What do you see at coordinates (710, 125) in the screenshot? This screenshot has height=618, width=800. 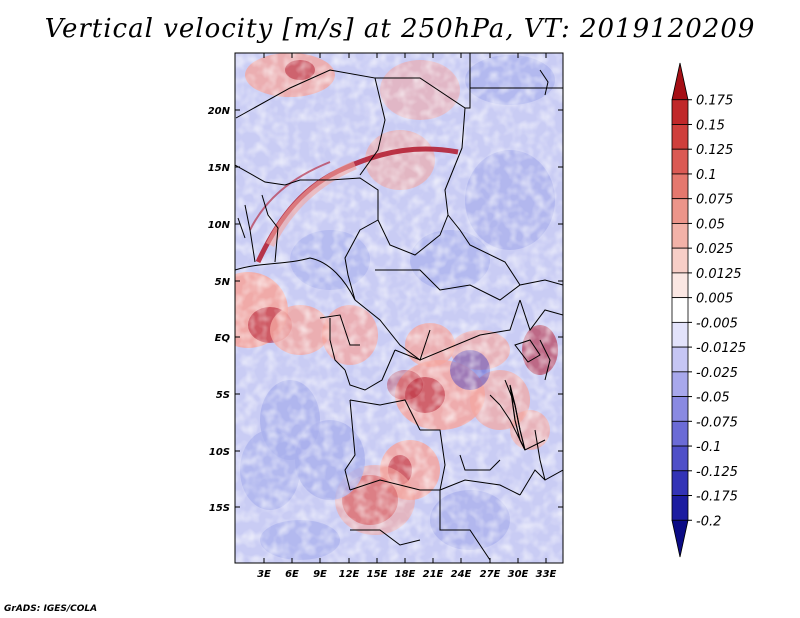 I see `colorbar-label: 0.15` at bounding box center [710, 125].